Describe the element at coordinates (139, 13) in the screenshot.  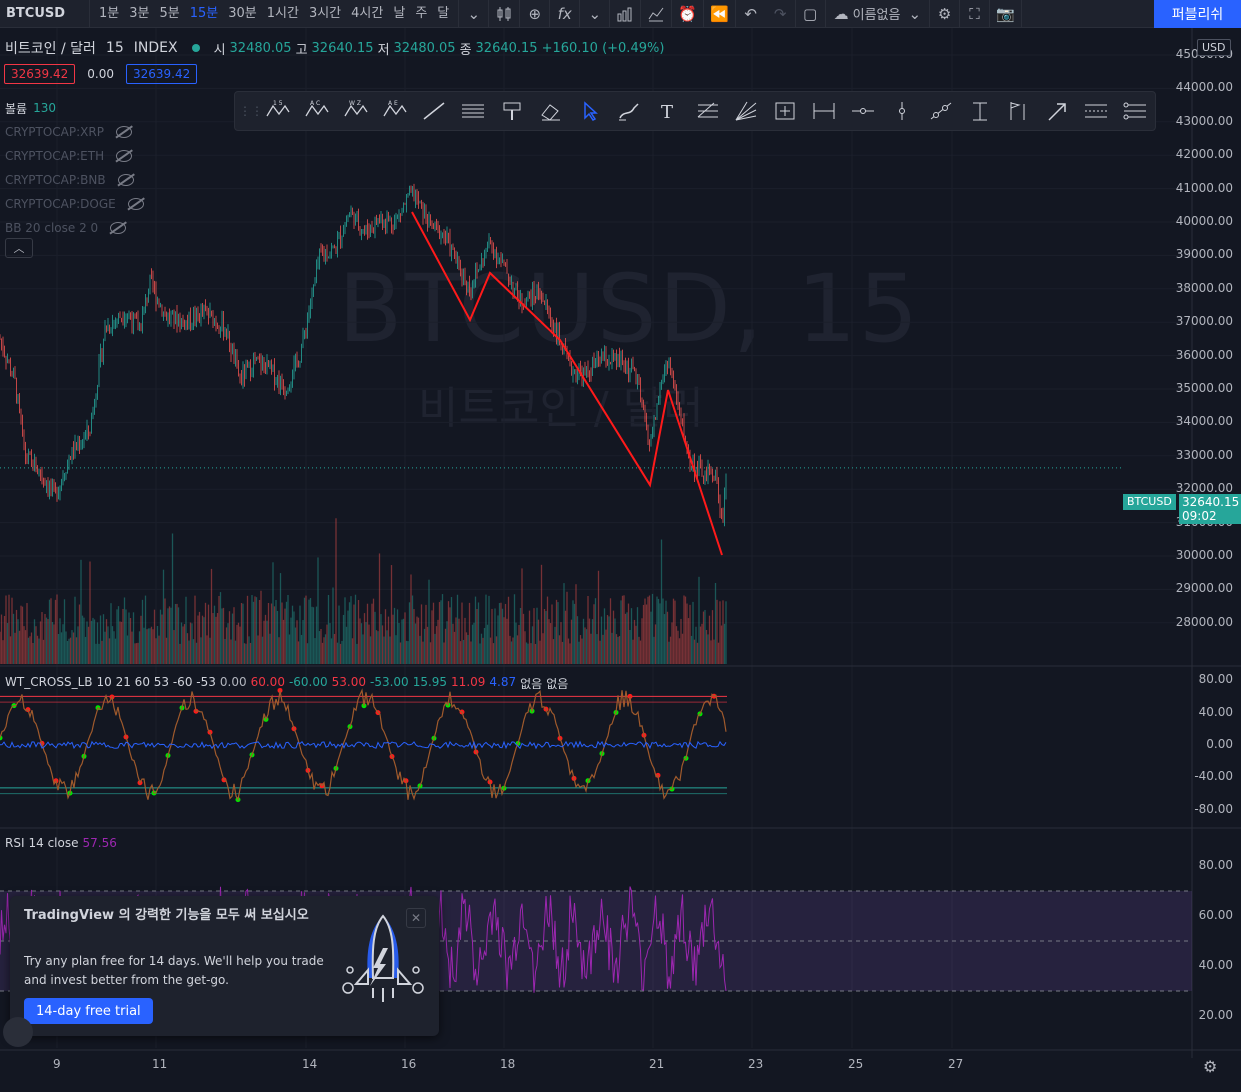
I see `interval-1: 3분` at that location.